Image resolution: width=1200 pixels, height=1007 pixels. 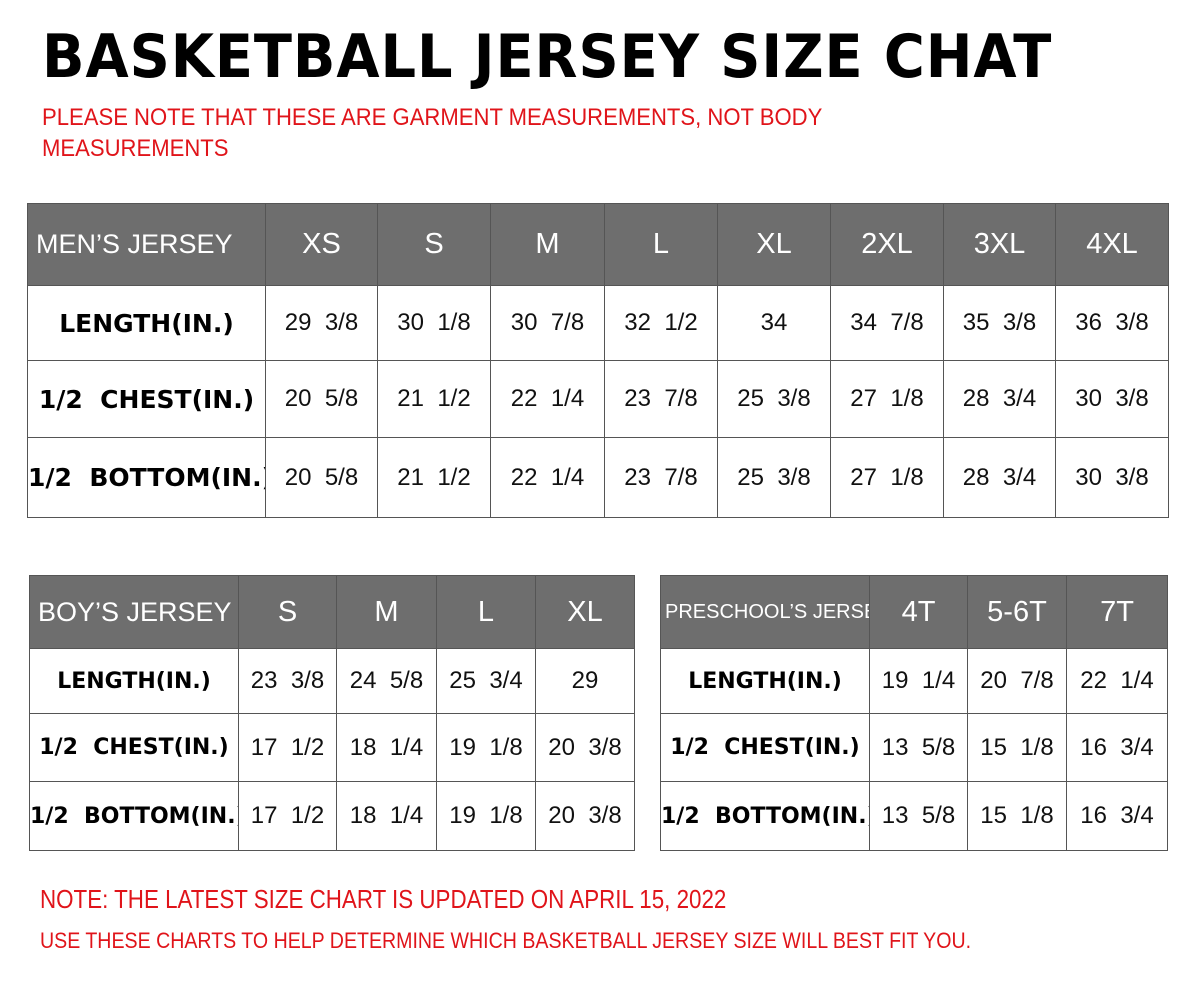 I want to click on size-header: 5-6T, so click(x=1017, y=612).